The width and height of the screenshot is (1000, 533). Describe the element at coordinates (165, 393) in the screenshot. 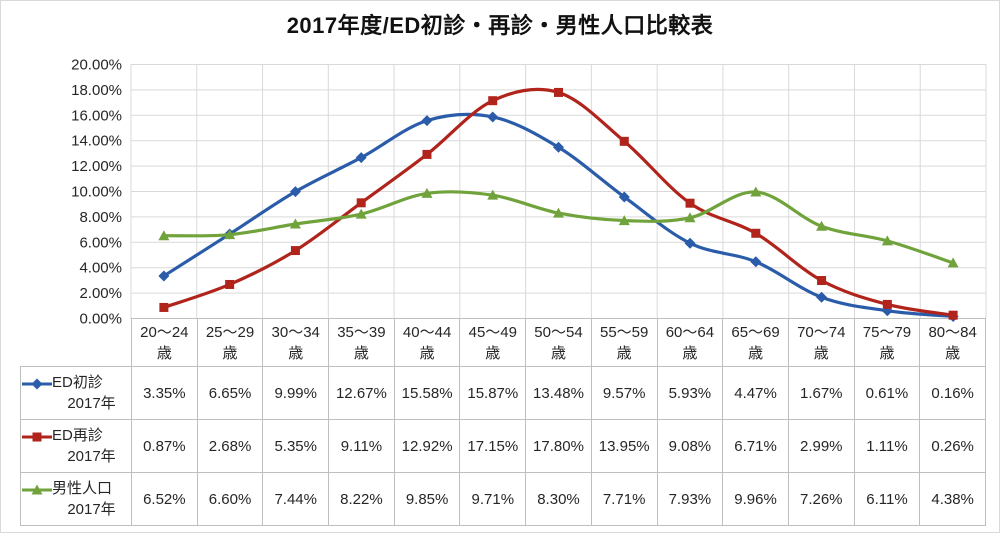

I see `value-cell: 3.35%` at that location.